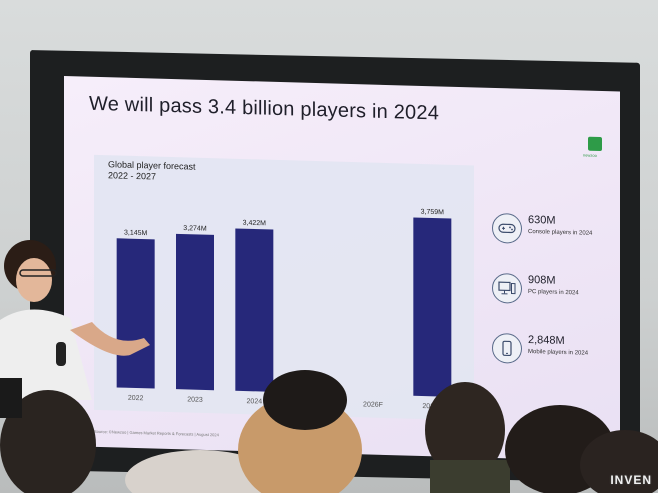  What do you see at coordinates (432, 307) in the screenshot?
I see `bar-2027F` at bounding box center [432, 307].